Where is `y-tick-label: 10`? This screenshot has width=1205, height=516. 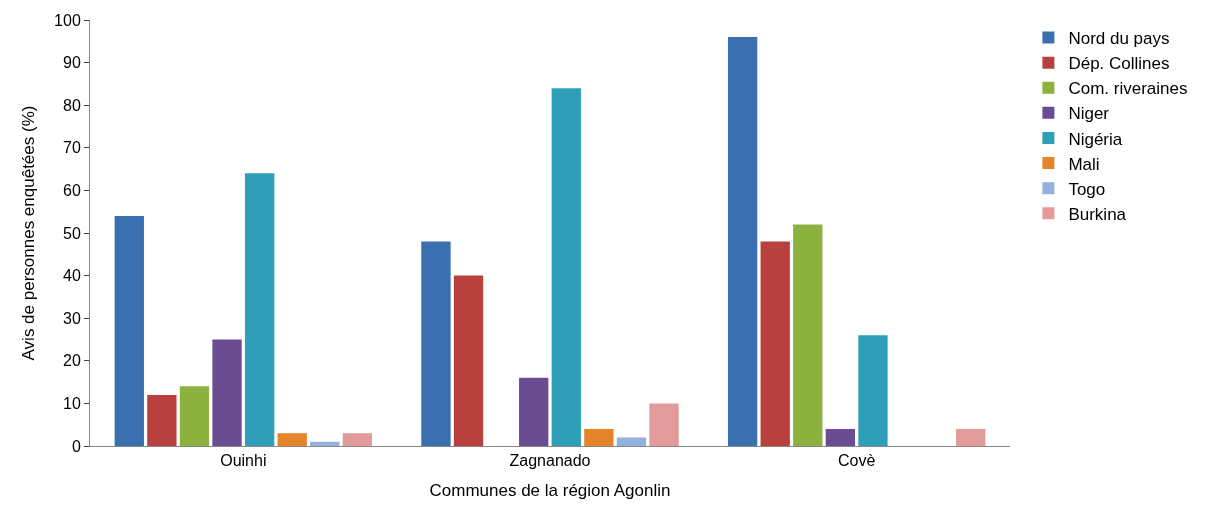
y-tick-label: 10 is located at coordinates (72, 403).